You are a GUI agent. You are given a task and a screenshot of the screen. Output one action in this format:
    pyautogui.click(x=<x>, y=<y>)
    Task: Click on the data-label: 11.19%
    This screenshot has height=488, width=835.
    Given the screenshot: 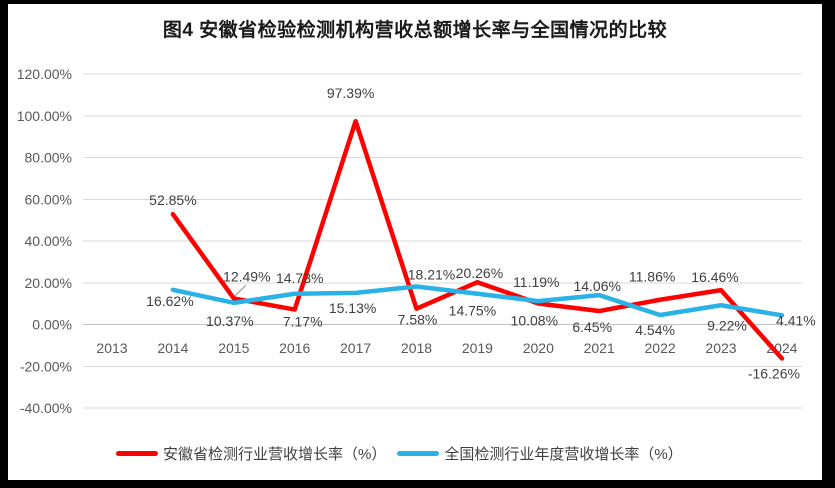 What is the action you would take?
    pyautogui.click(x=536, y=282)
    